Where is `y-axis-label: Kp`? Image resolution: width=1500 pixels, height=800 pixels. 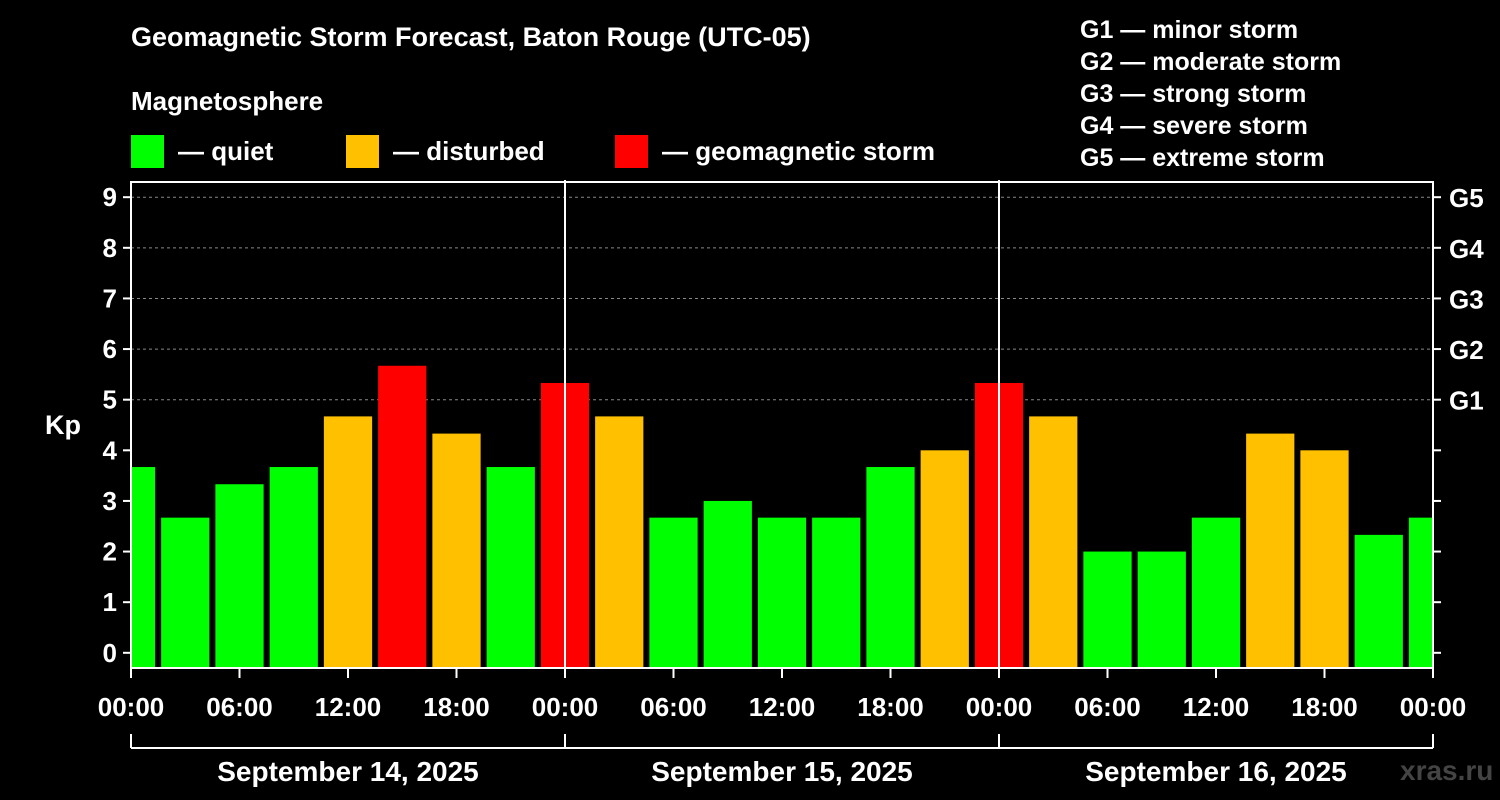 y-axis-label: Kp is located at coordinates (63, 425).